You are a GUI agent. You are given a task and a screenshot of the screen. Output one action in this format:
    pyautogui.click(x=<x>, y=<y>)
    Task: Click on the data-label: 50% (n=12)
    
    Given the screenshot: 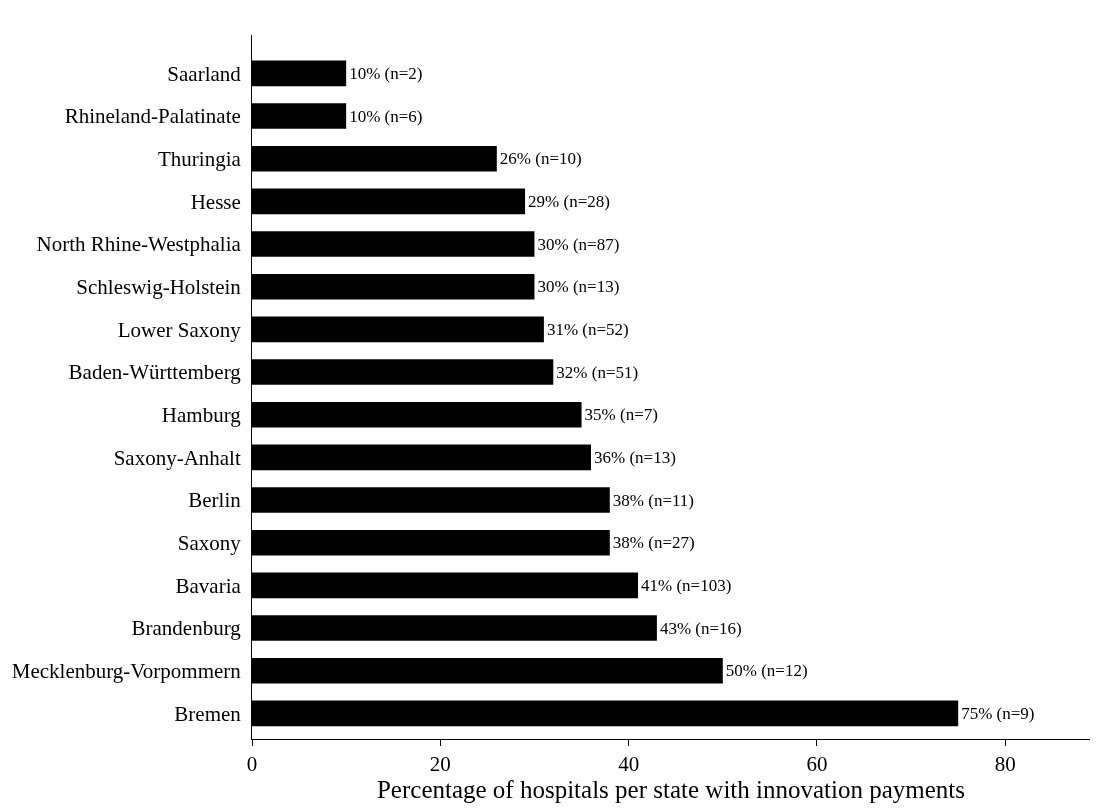 What is the action you would take?
    pyautogui.click(x=766, y=671)
    